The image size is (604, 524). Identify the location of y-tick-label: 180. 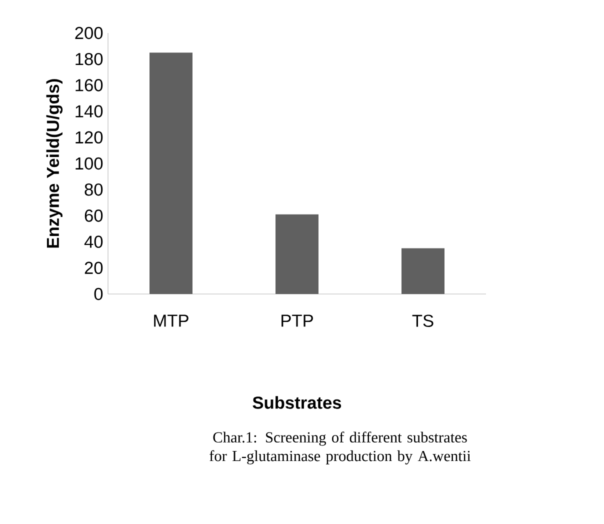
(89, 59).